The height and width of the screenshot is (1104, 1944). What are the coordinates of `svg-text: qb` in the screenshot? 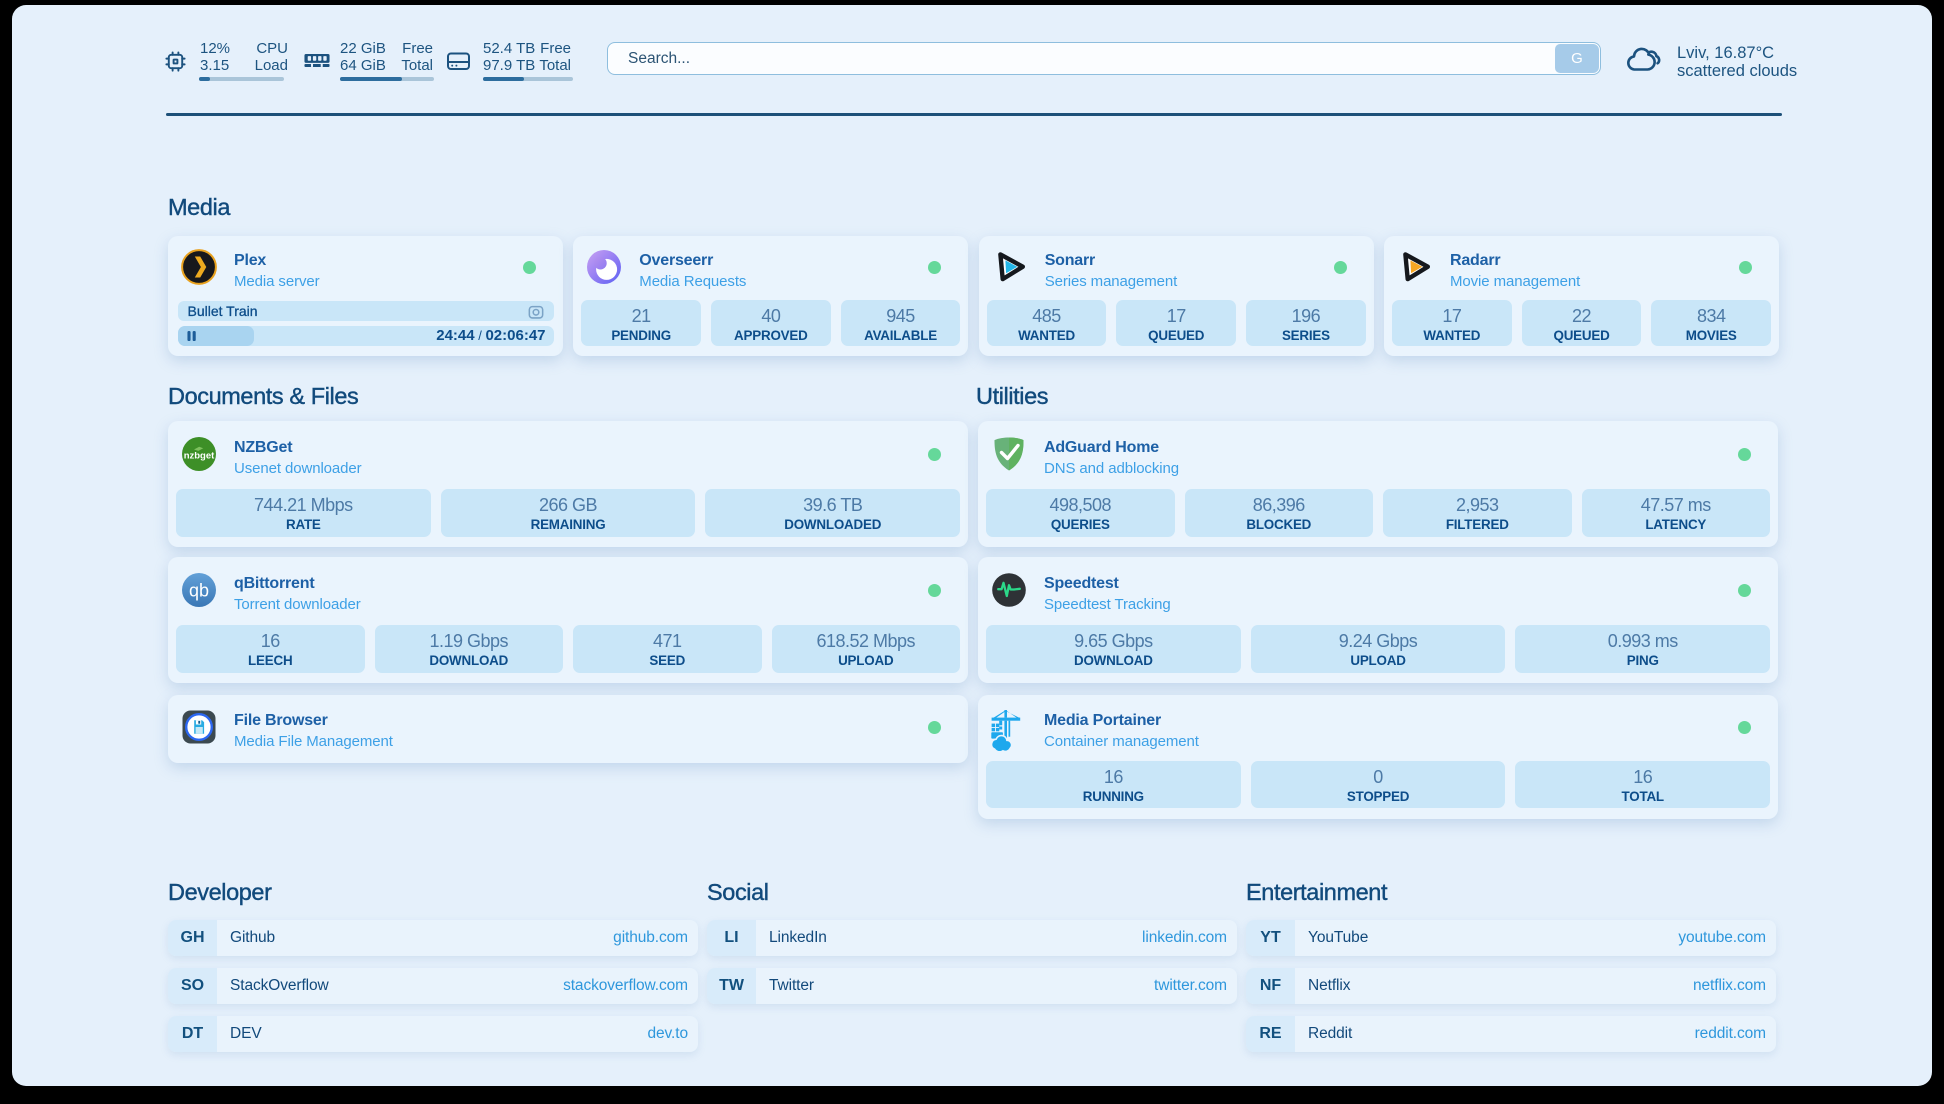 It's located at (199, 591).